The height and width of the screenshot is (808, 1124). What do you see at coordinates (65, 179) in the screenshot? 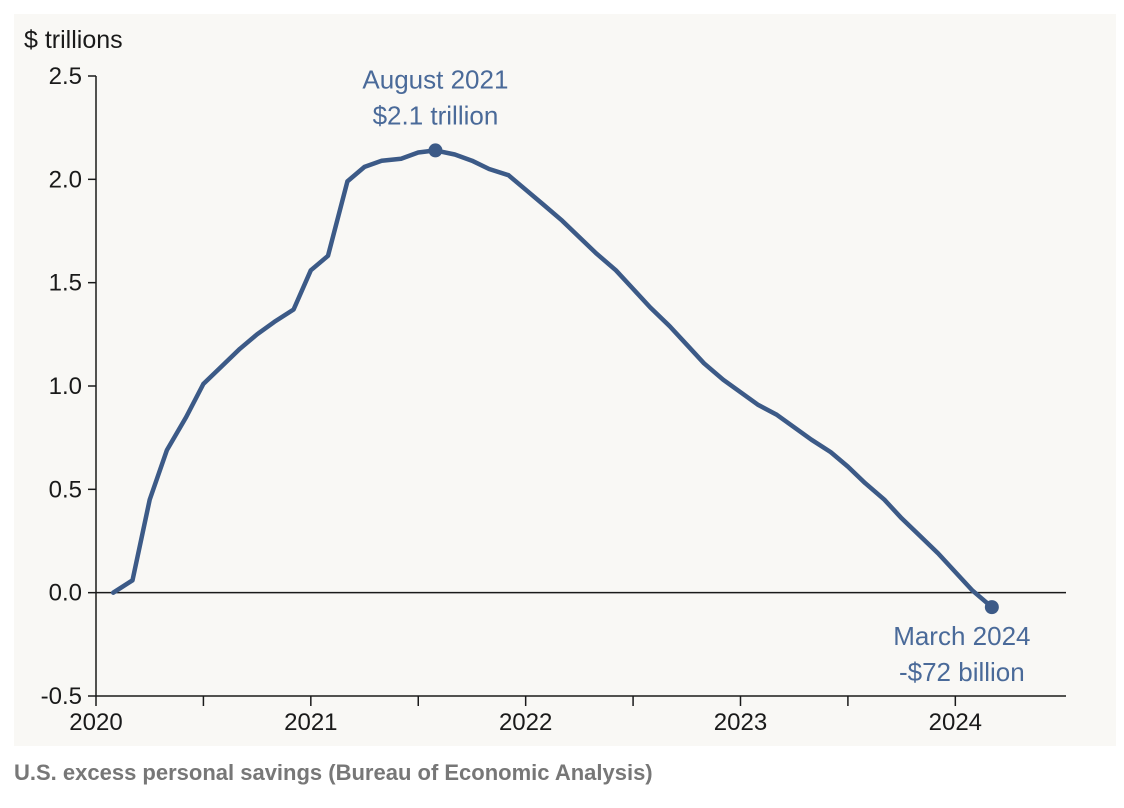
I see `y-tick-label: 2.0` at bounding box center [65, 179].